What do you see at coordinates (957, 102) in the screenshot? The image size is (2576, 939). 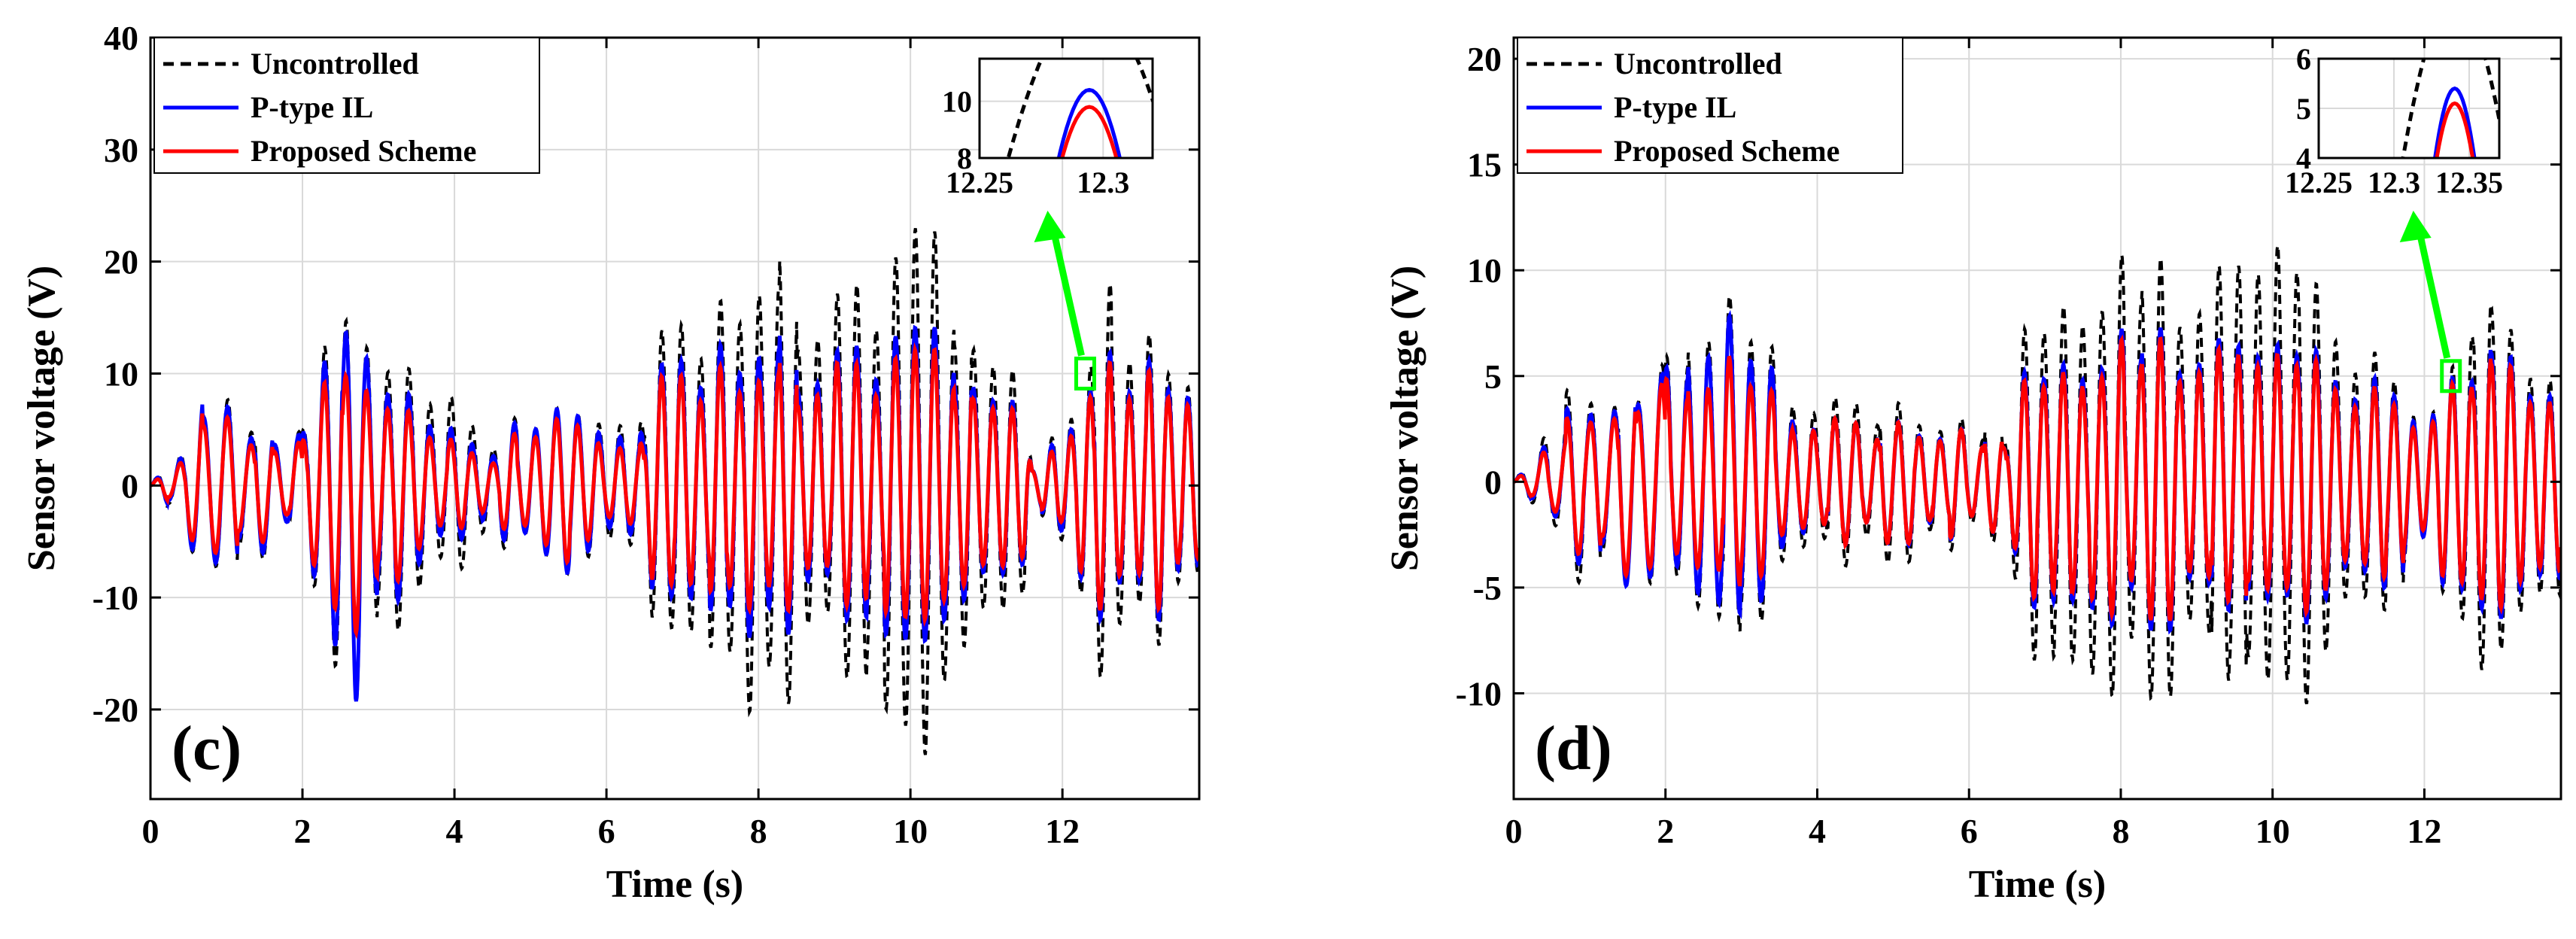 I see `inset-y-tick-label: 10` at bounding box center [957, 102].